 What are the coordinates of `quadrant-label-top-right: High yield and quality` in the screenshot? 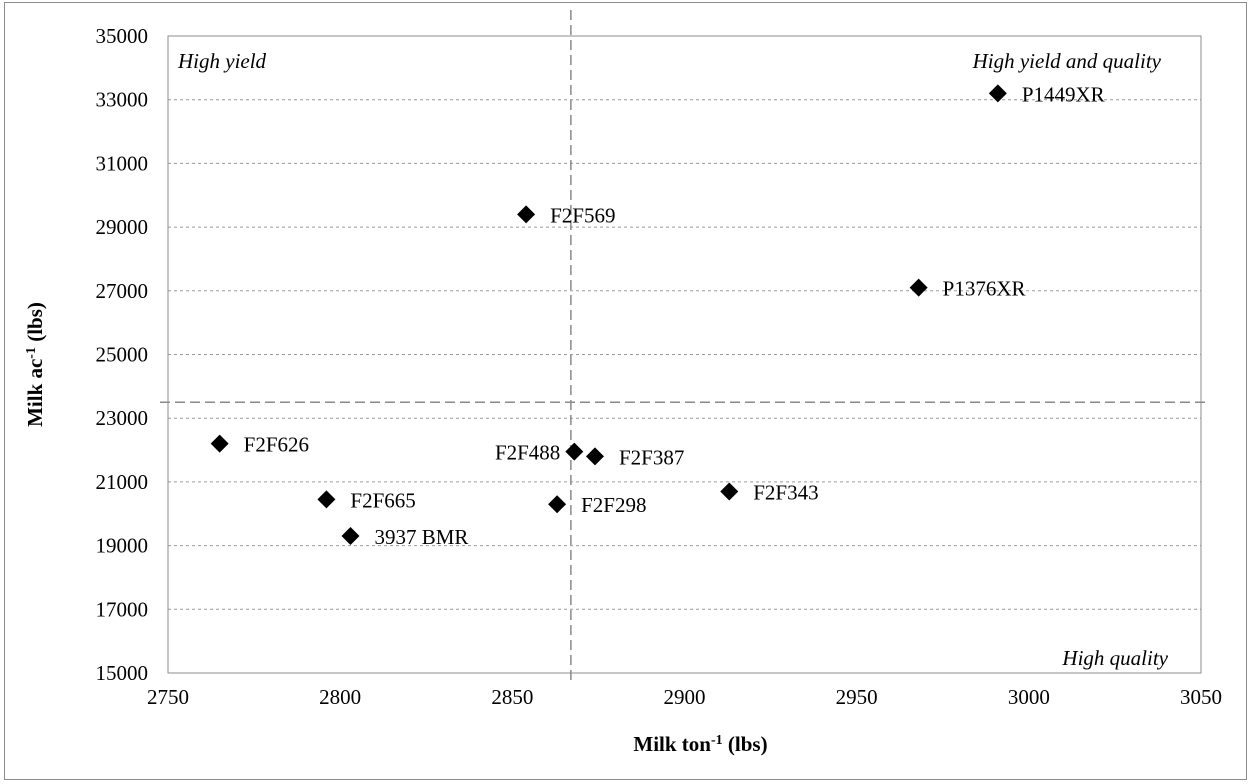 It's located at (1067, 61).